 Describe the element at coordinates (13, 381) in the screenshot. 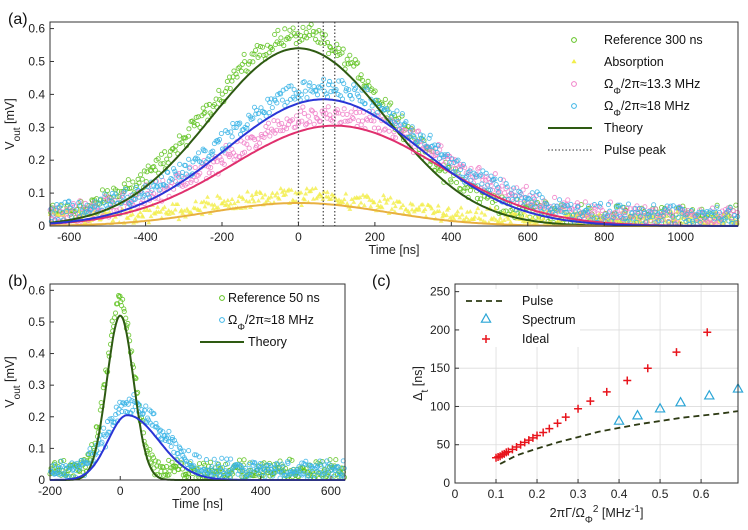

I see `y-axis-label: Vout [mV]` at that location.